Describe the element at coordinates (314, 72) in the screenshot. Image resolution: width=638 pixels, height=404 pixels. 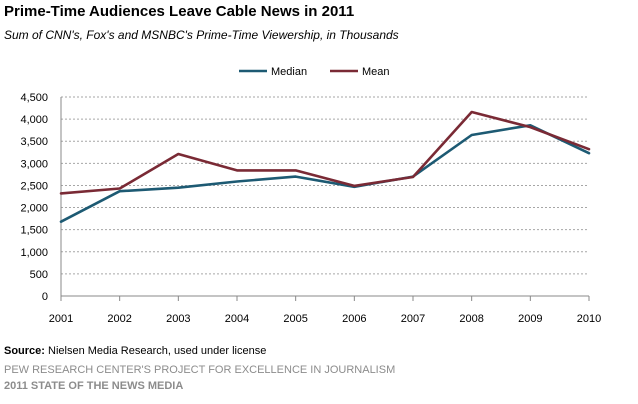
I see `legend: Median Mean` at that location.